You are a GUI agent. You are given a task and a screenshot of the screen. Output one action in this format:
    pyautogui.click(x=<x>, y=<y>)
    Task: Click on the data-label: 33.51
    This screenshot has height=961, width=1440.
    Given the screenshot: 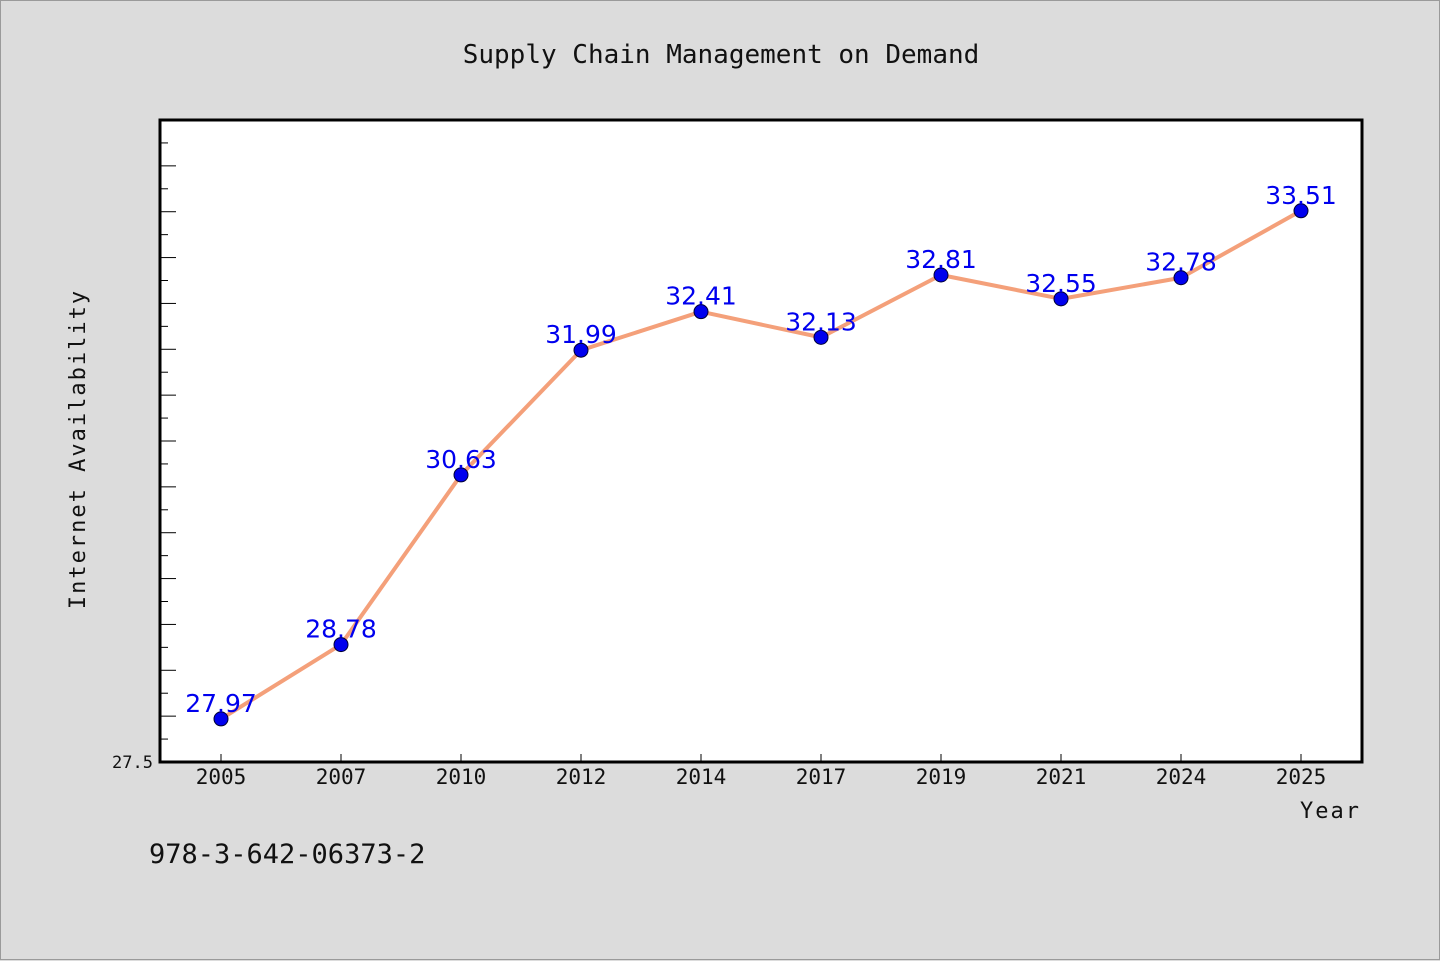 What is the action you would take?
    pyautogui.click(x=1301, y=195)
    